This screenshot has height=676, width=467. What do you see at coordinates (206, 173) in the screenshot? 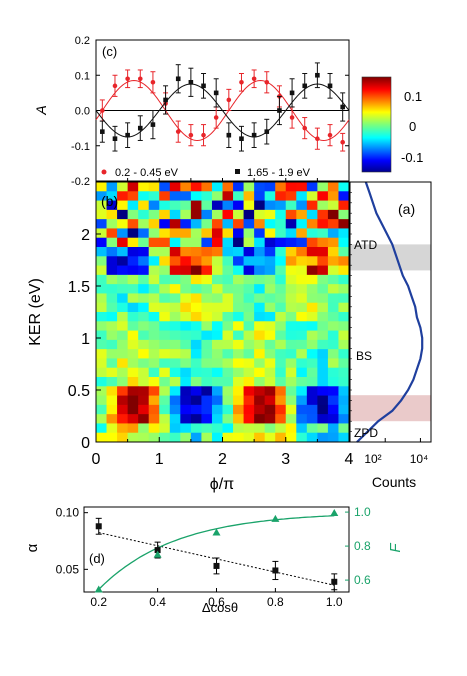
I see `panel-c-legend: 0.2 - 0.45 eV 1.65 - 1.9 eV` at bounding box center [206, 173].